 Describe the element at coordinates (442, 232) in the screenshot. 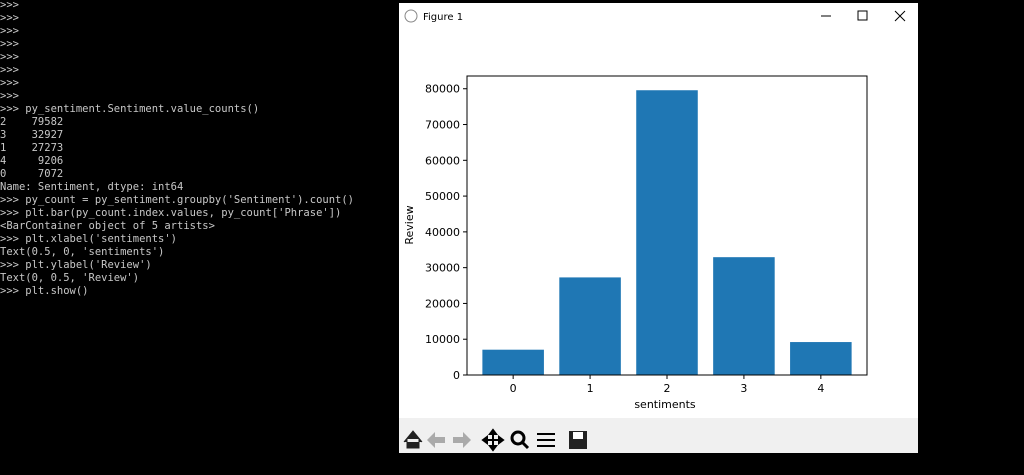

I see `y-tick-label: 40000` at that location.